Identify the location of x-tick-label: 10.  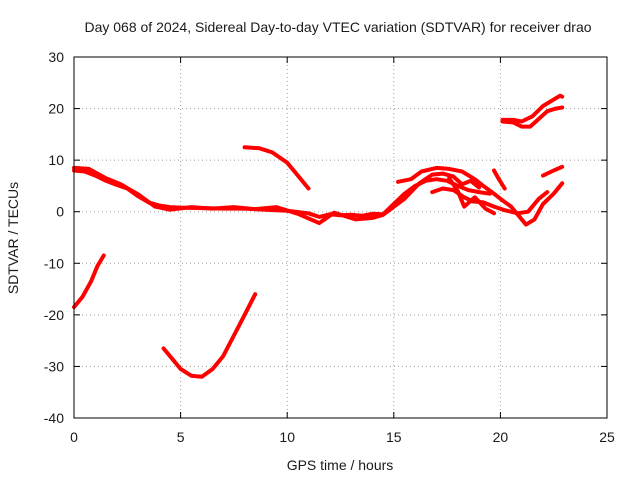
(287, 437).